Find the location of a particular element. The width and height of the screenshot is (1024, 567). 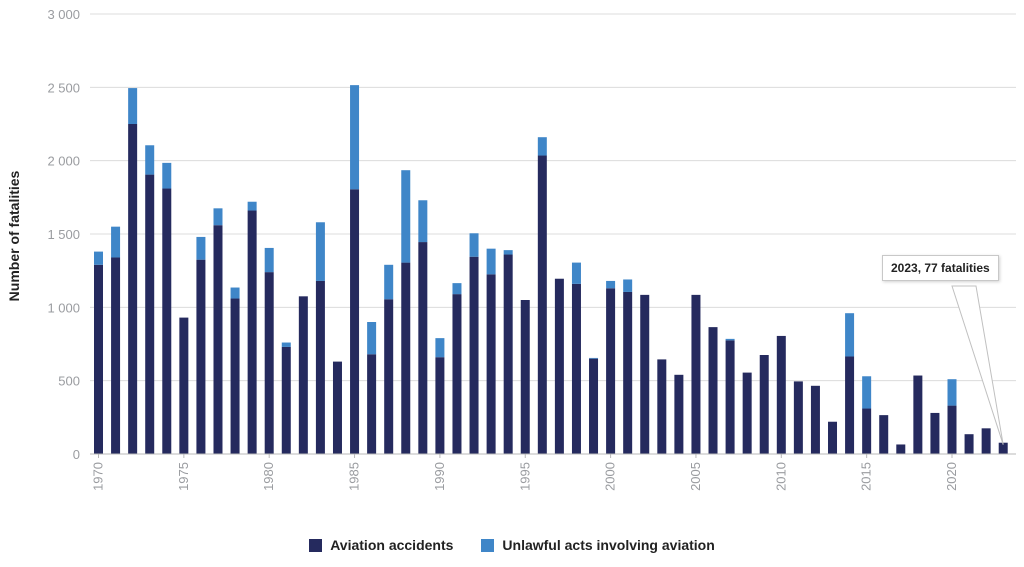

legend-swatch-unlawful is located at coordinates (488, 545).